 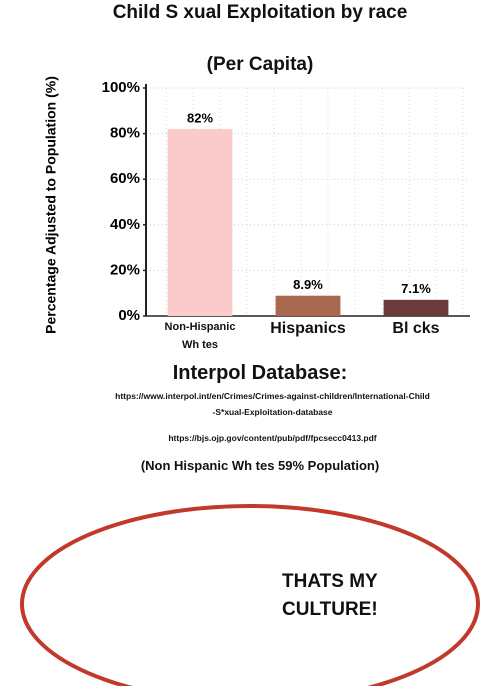 I want to click on chart-subtitle: (Per Capita), so click(x=260, y=64).